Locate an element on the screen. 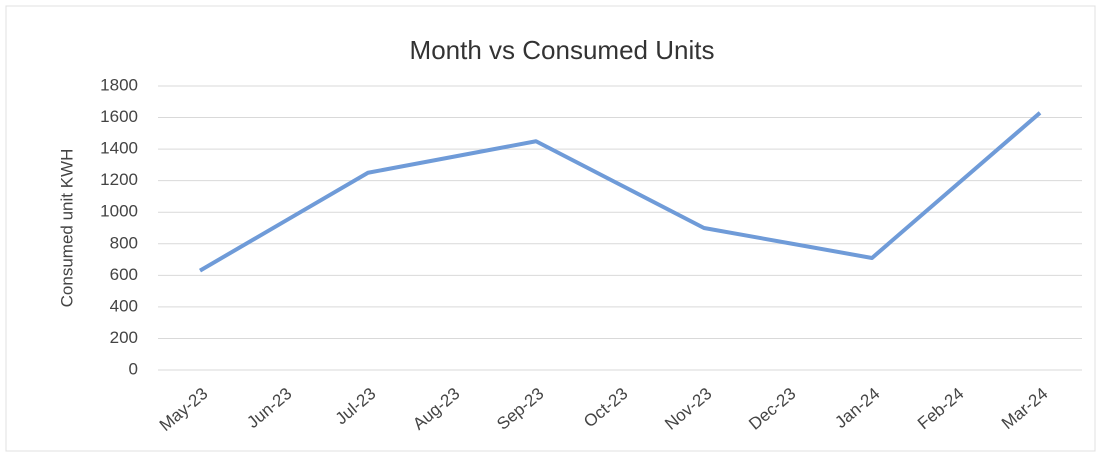 Image resolution: width=1101 pixels, height=459 pixels. x-tick-label: Nov-23 is located at coordinates (688, 409).